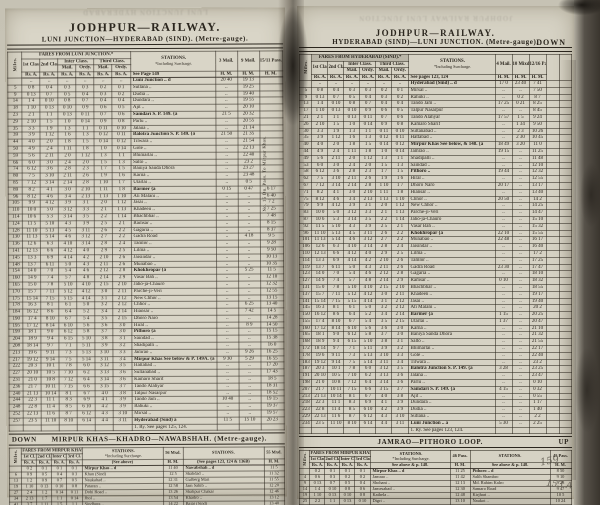 The image size is (600, 505). Describe the element at coordinates (24, 440) in the screenshot. I see `down-label: DOWN` at that location.